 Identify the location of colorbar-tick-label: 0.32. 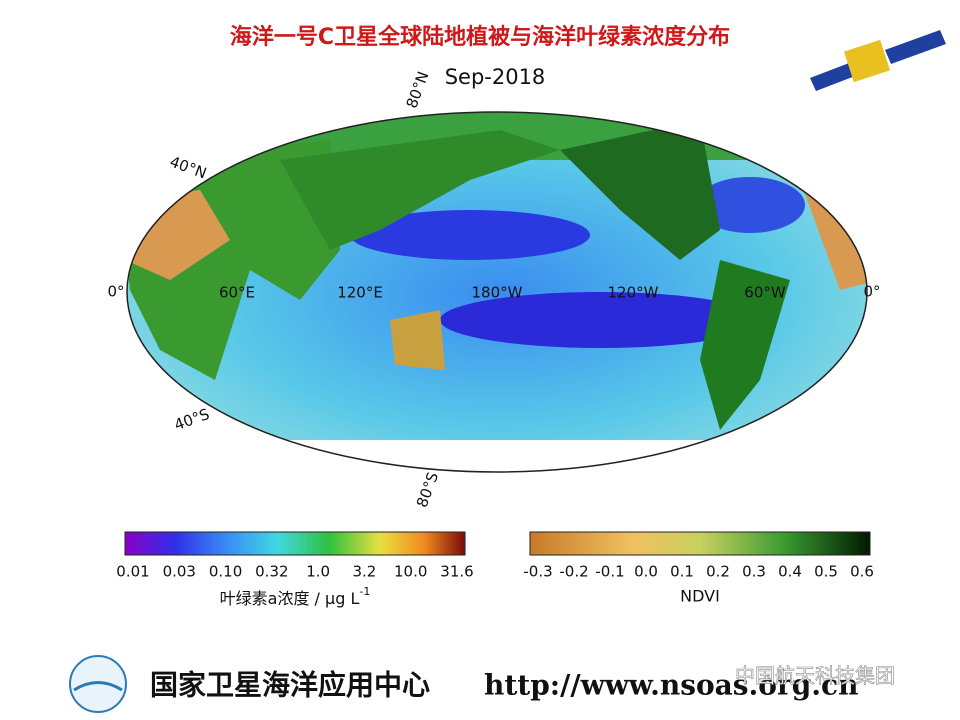
(271, 572).